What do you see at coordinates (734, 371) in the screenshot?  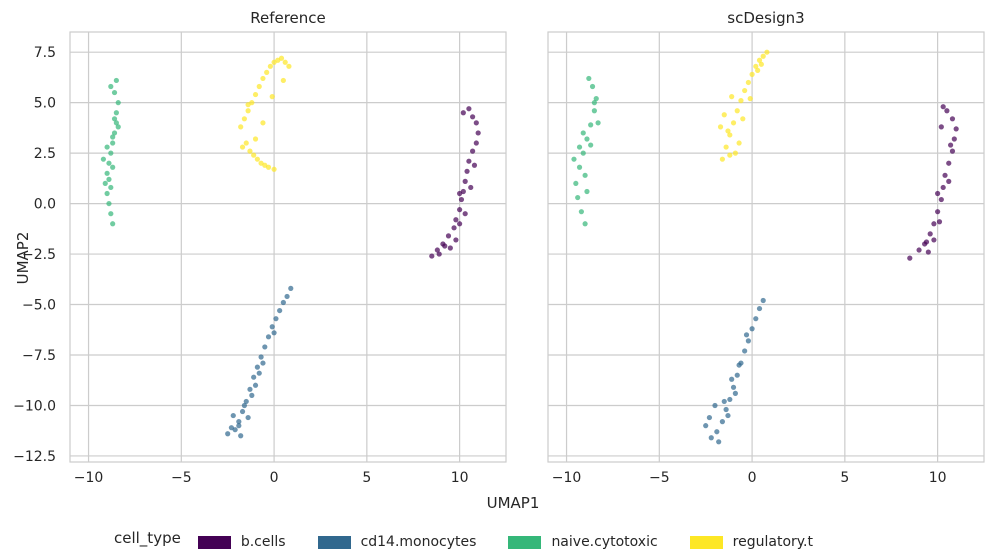 I see `series-cd14-monocytes` at bounding box center [734, 371].